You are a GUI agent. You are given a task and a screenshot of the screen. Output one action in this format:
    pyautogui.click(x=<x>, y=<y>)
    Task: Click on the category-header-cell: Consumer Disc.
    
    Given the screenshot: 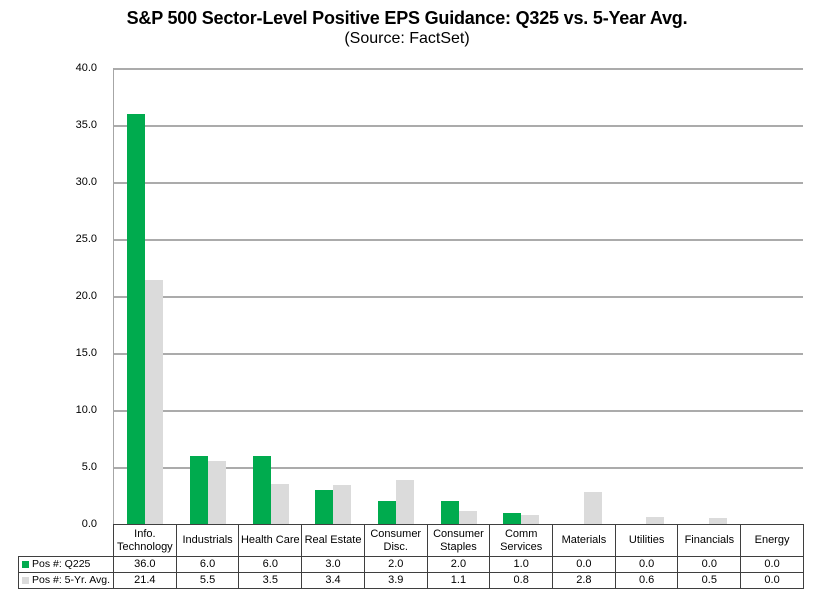 What is the action you would take?
    pyautogui.click(x=395, y=540)
    